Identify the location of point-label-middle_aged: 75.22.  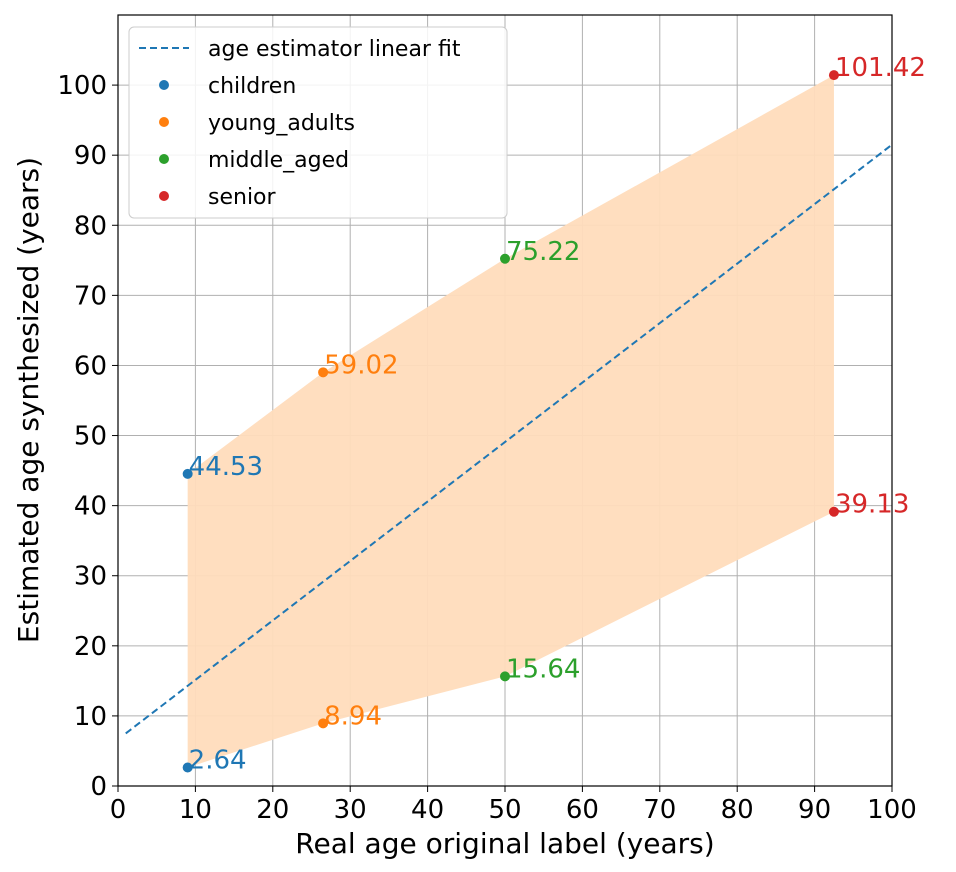
(543, 252).